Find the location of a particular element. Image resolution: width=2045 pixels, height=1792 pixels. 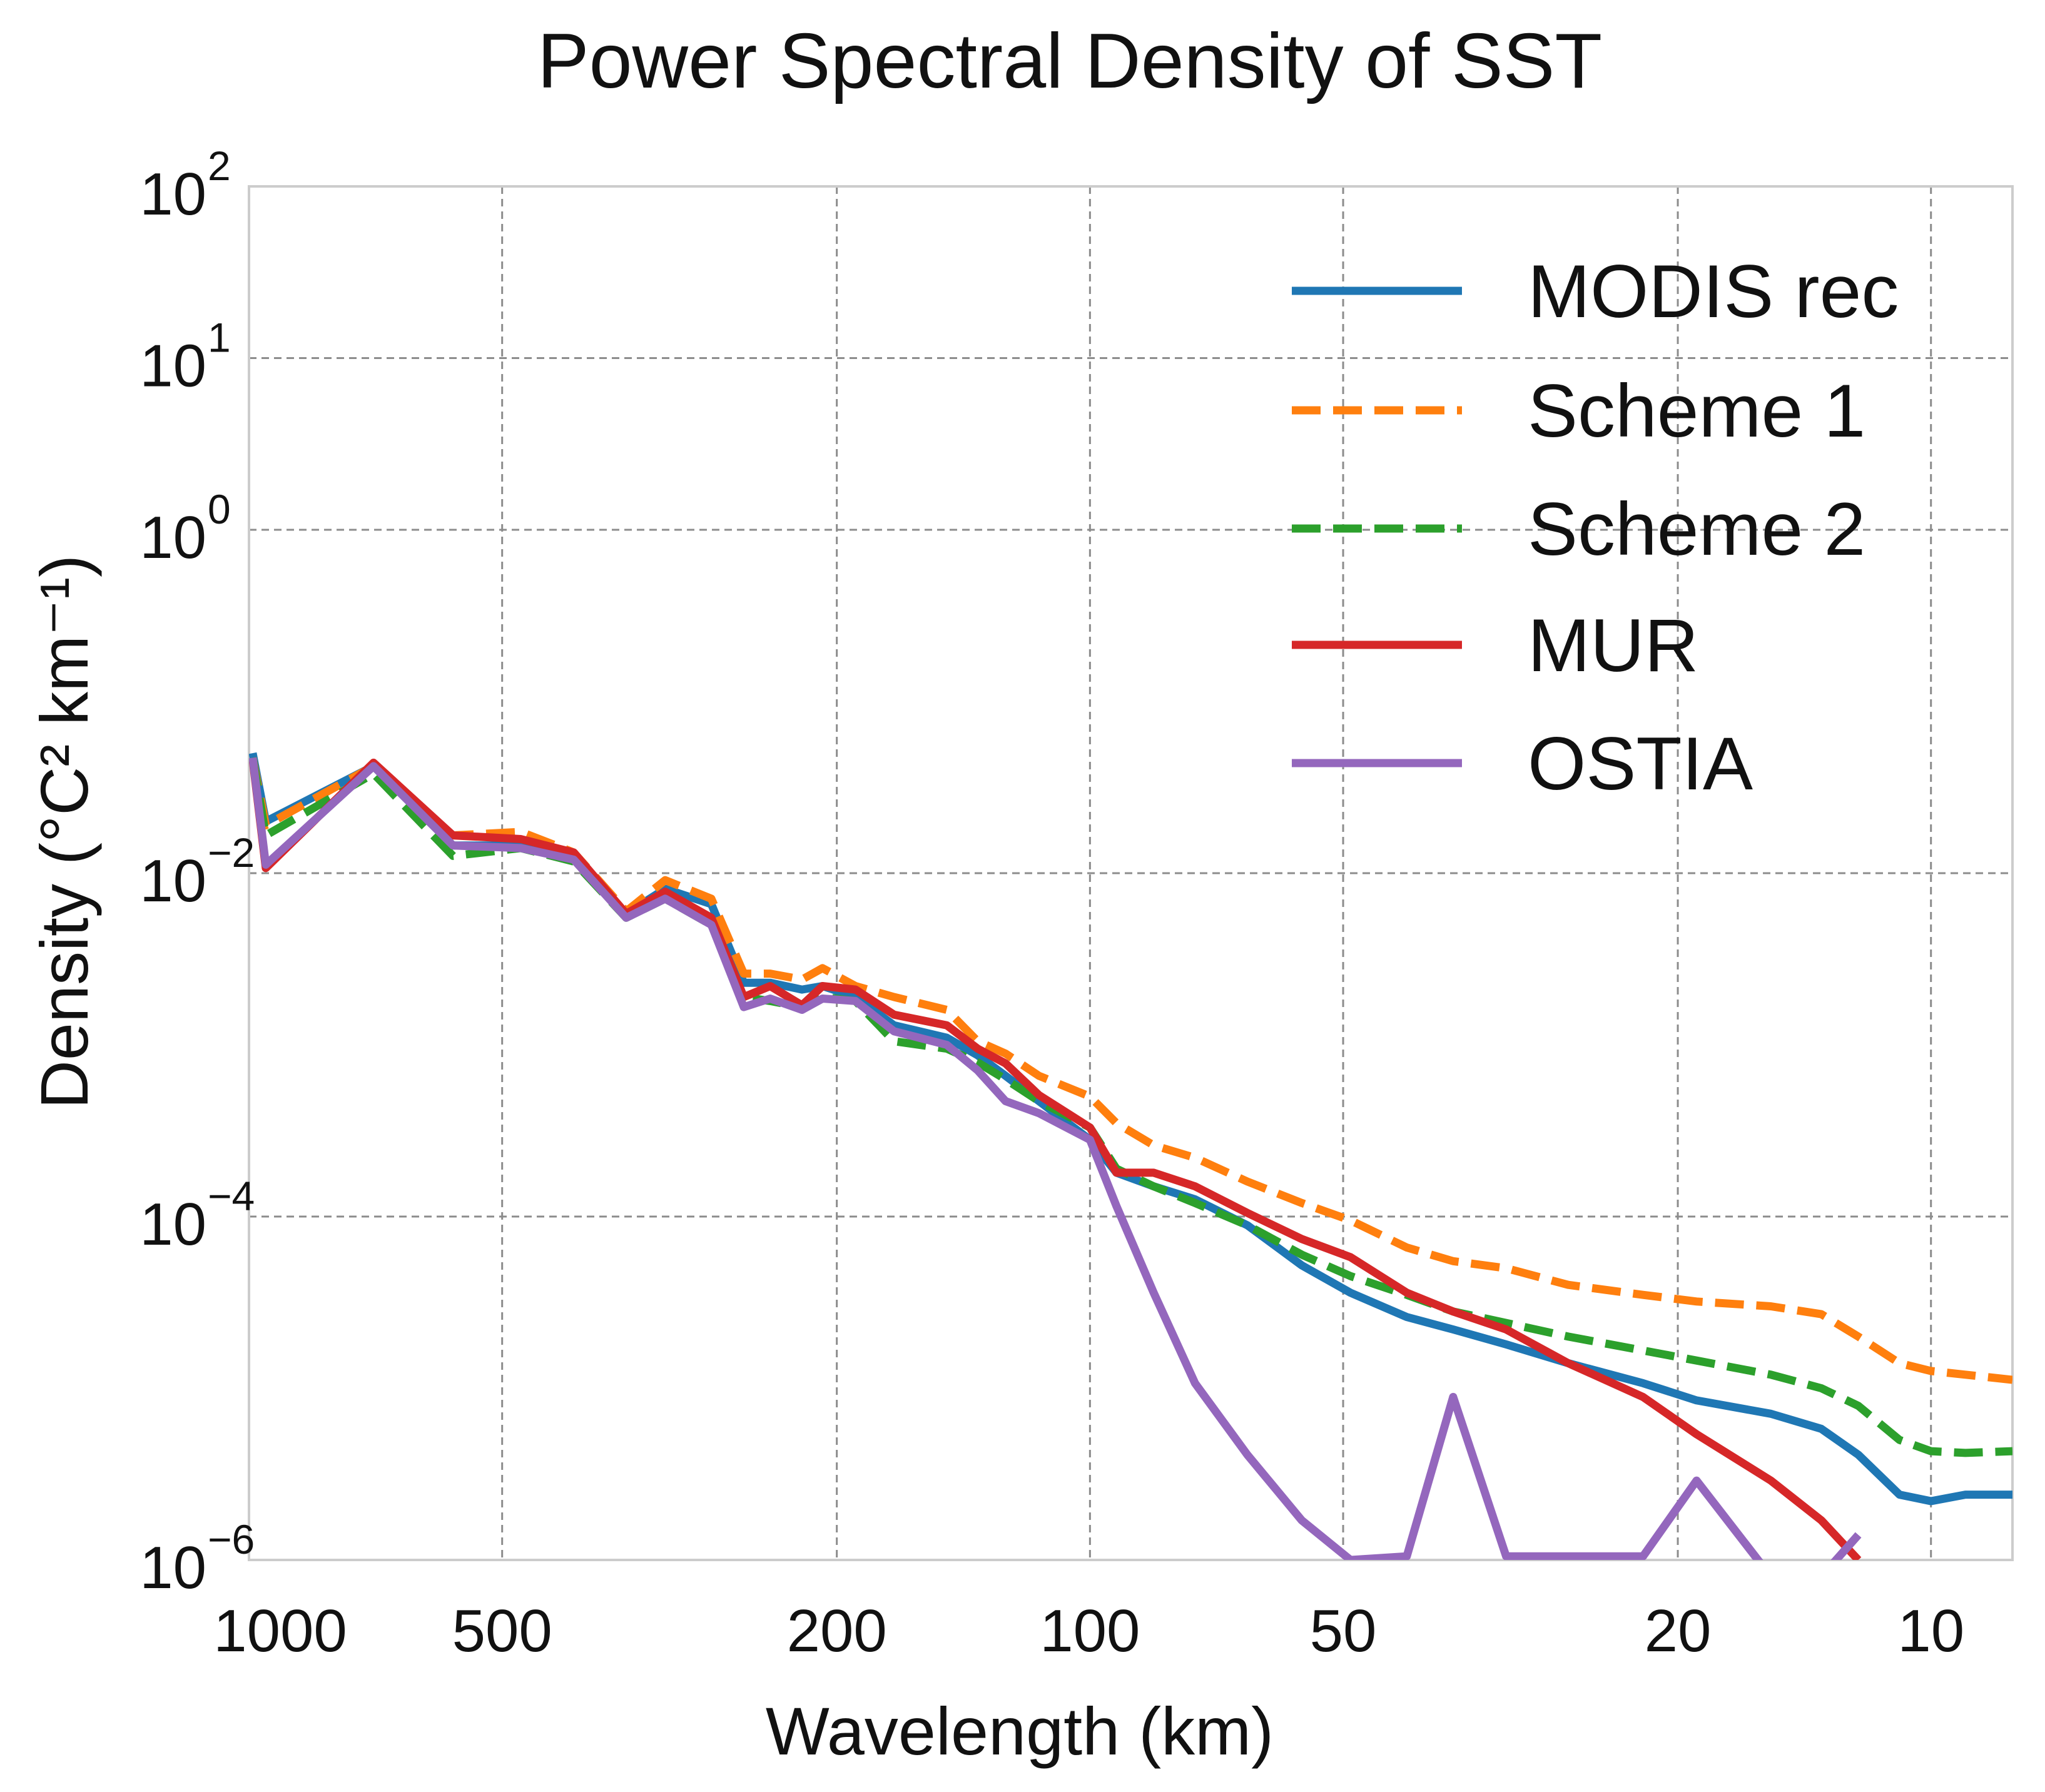

legend-label: MUR is located at coordinates (1613, 646).